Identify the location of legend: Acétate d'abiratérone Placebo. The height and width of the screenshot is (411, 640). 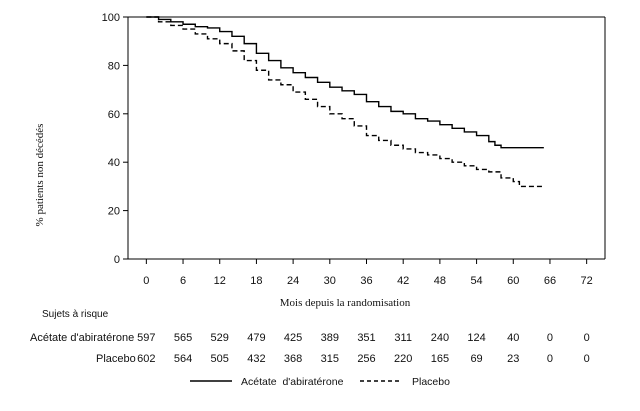
(320, 382).